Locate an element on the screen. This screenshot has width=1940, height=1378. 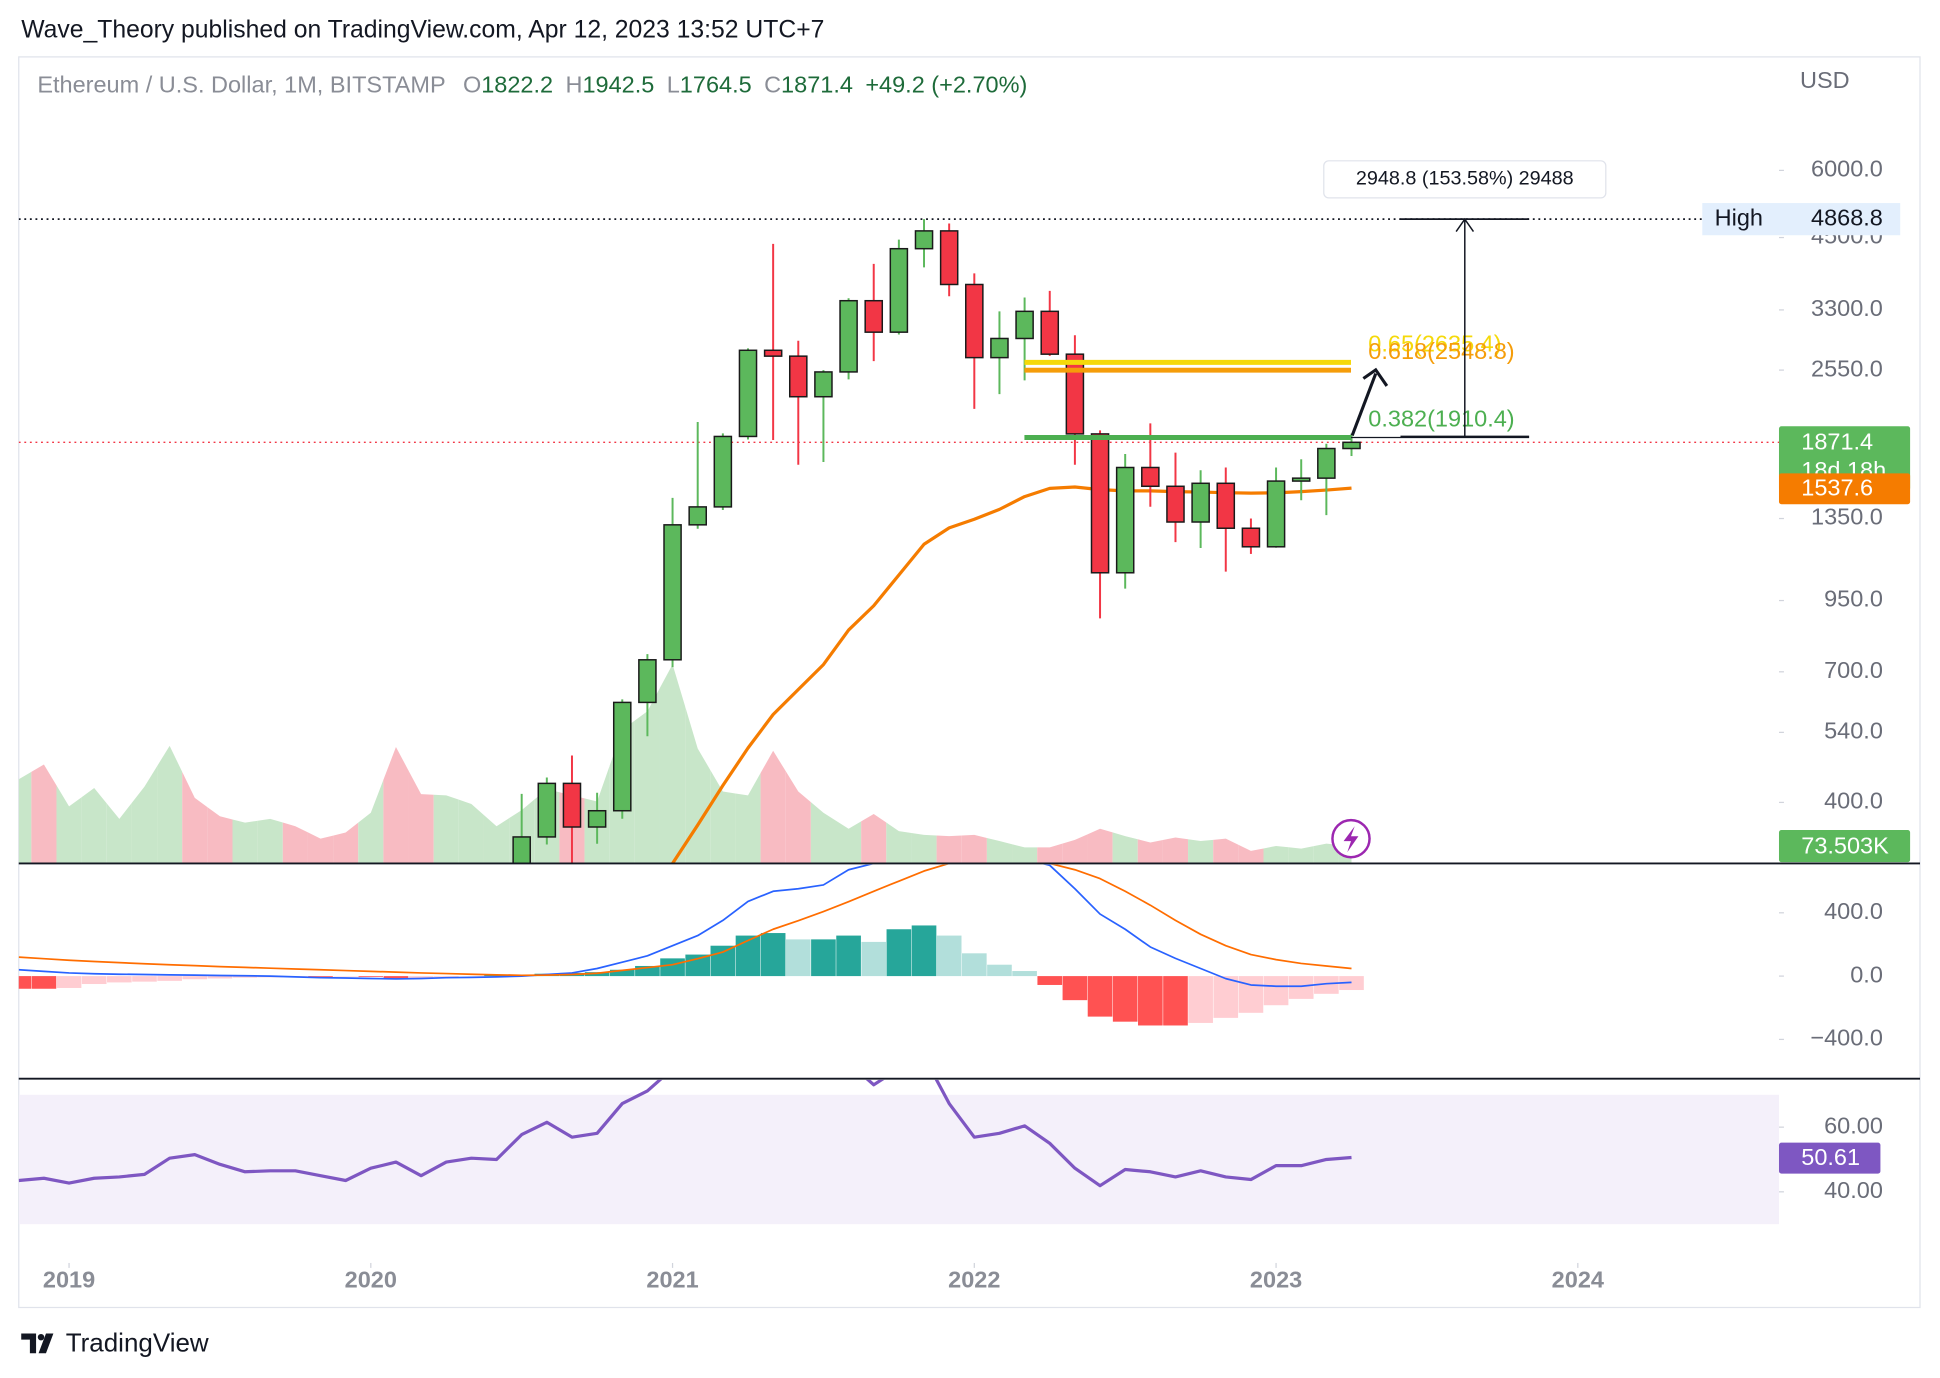
ohlc-key: O is located at coordinates (472, 85).